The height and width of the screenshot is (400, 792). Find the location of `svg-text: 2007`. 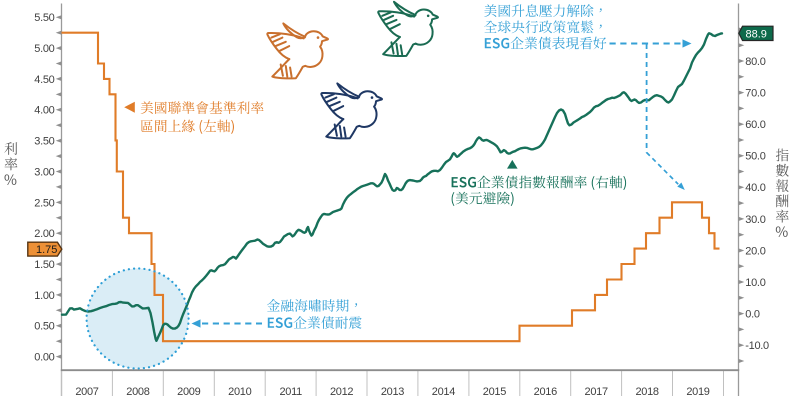

svg-text: 2007 is located at coordinates (86, 392).